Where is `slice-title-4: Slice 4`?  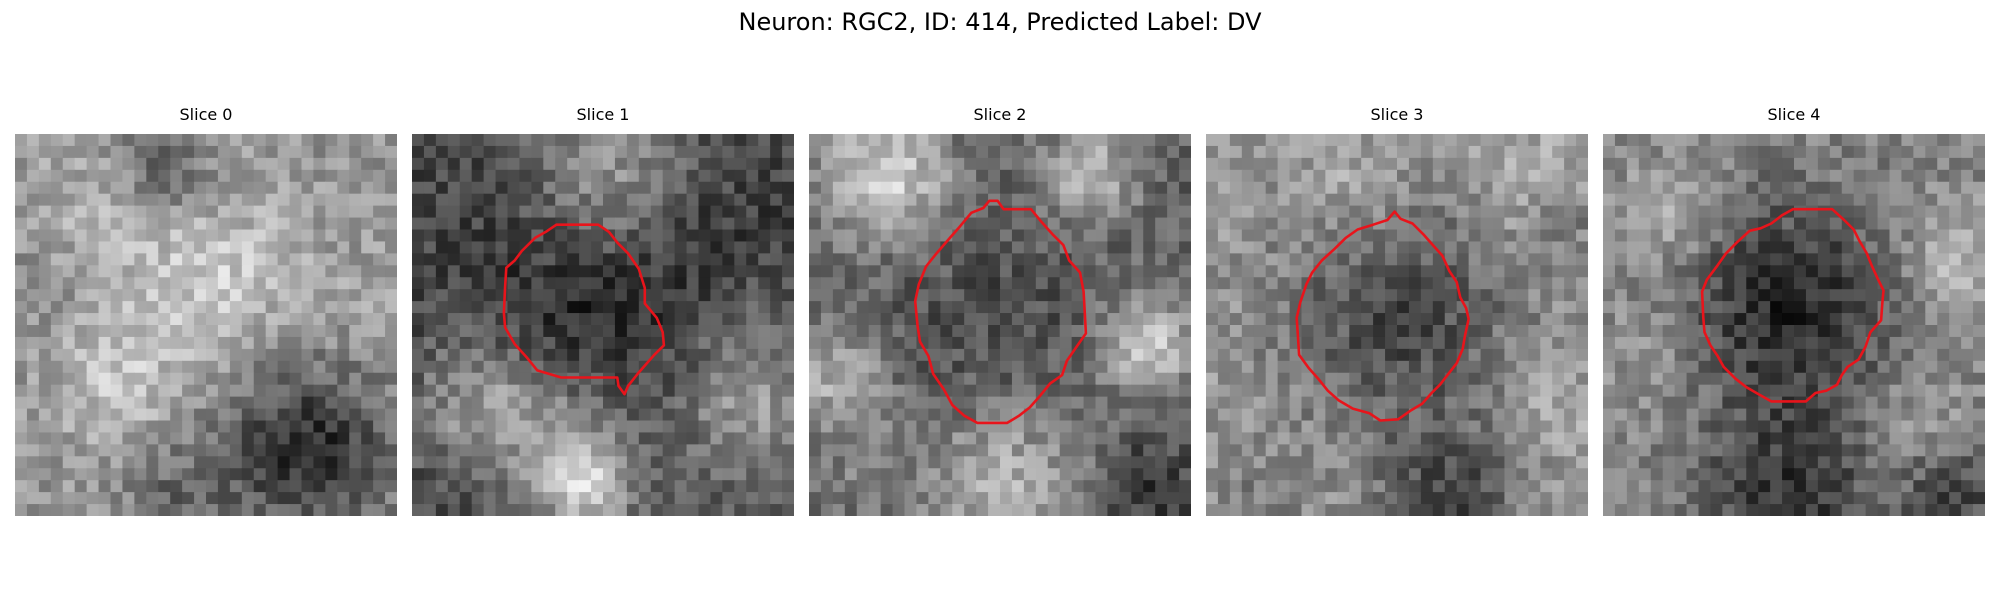 slice-title-4: Slice 4 is located at coordinates (1794, 115).